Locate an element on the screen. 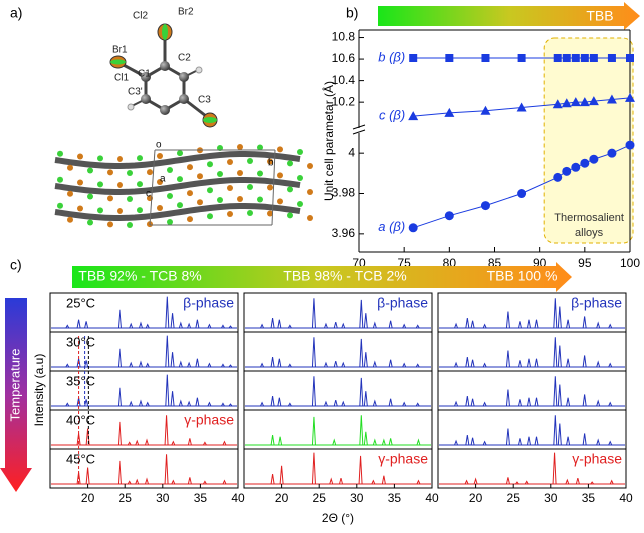  composition-label: TBB 98% - TCB 2% is located at coordinates (344, 276).